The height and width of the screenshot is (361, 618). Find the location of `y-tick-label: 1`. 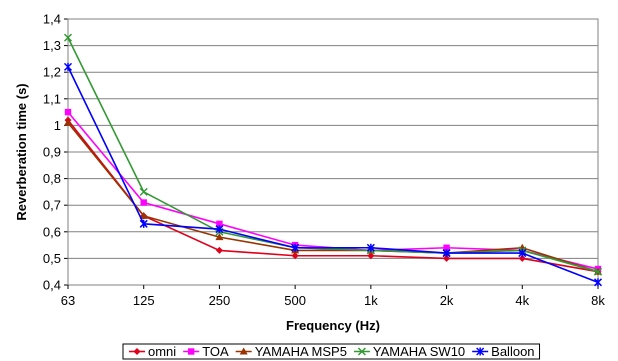

y-tick-label: 1 is located at coordinates (57, 125).